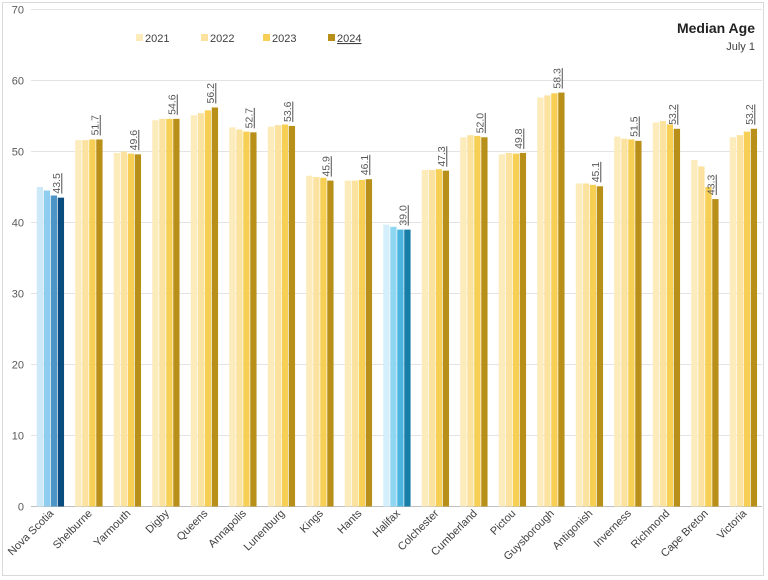 Image resolution: width=768 pixels, height=580 pixels. What do you see at coordinates (265, 531) in the screenshot?
I see `x-tick-label: Lunenburg` at bounding box center [265, 531].